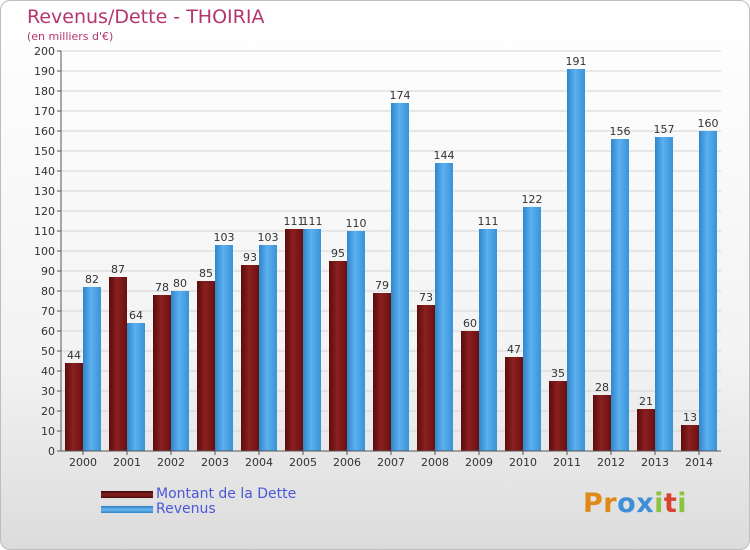  Describe the element at coordinates (470, 323) in the screenshot. I see `value-label: 60` at that location.